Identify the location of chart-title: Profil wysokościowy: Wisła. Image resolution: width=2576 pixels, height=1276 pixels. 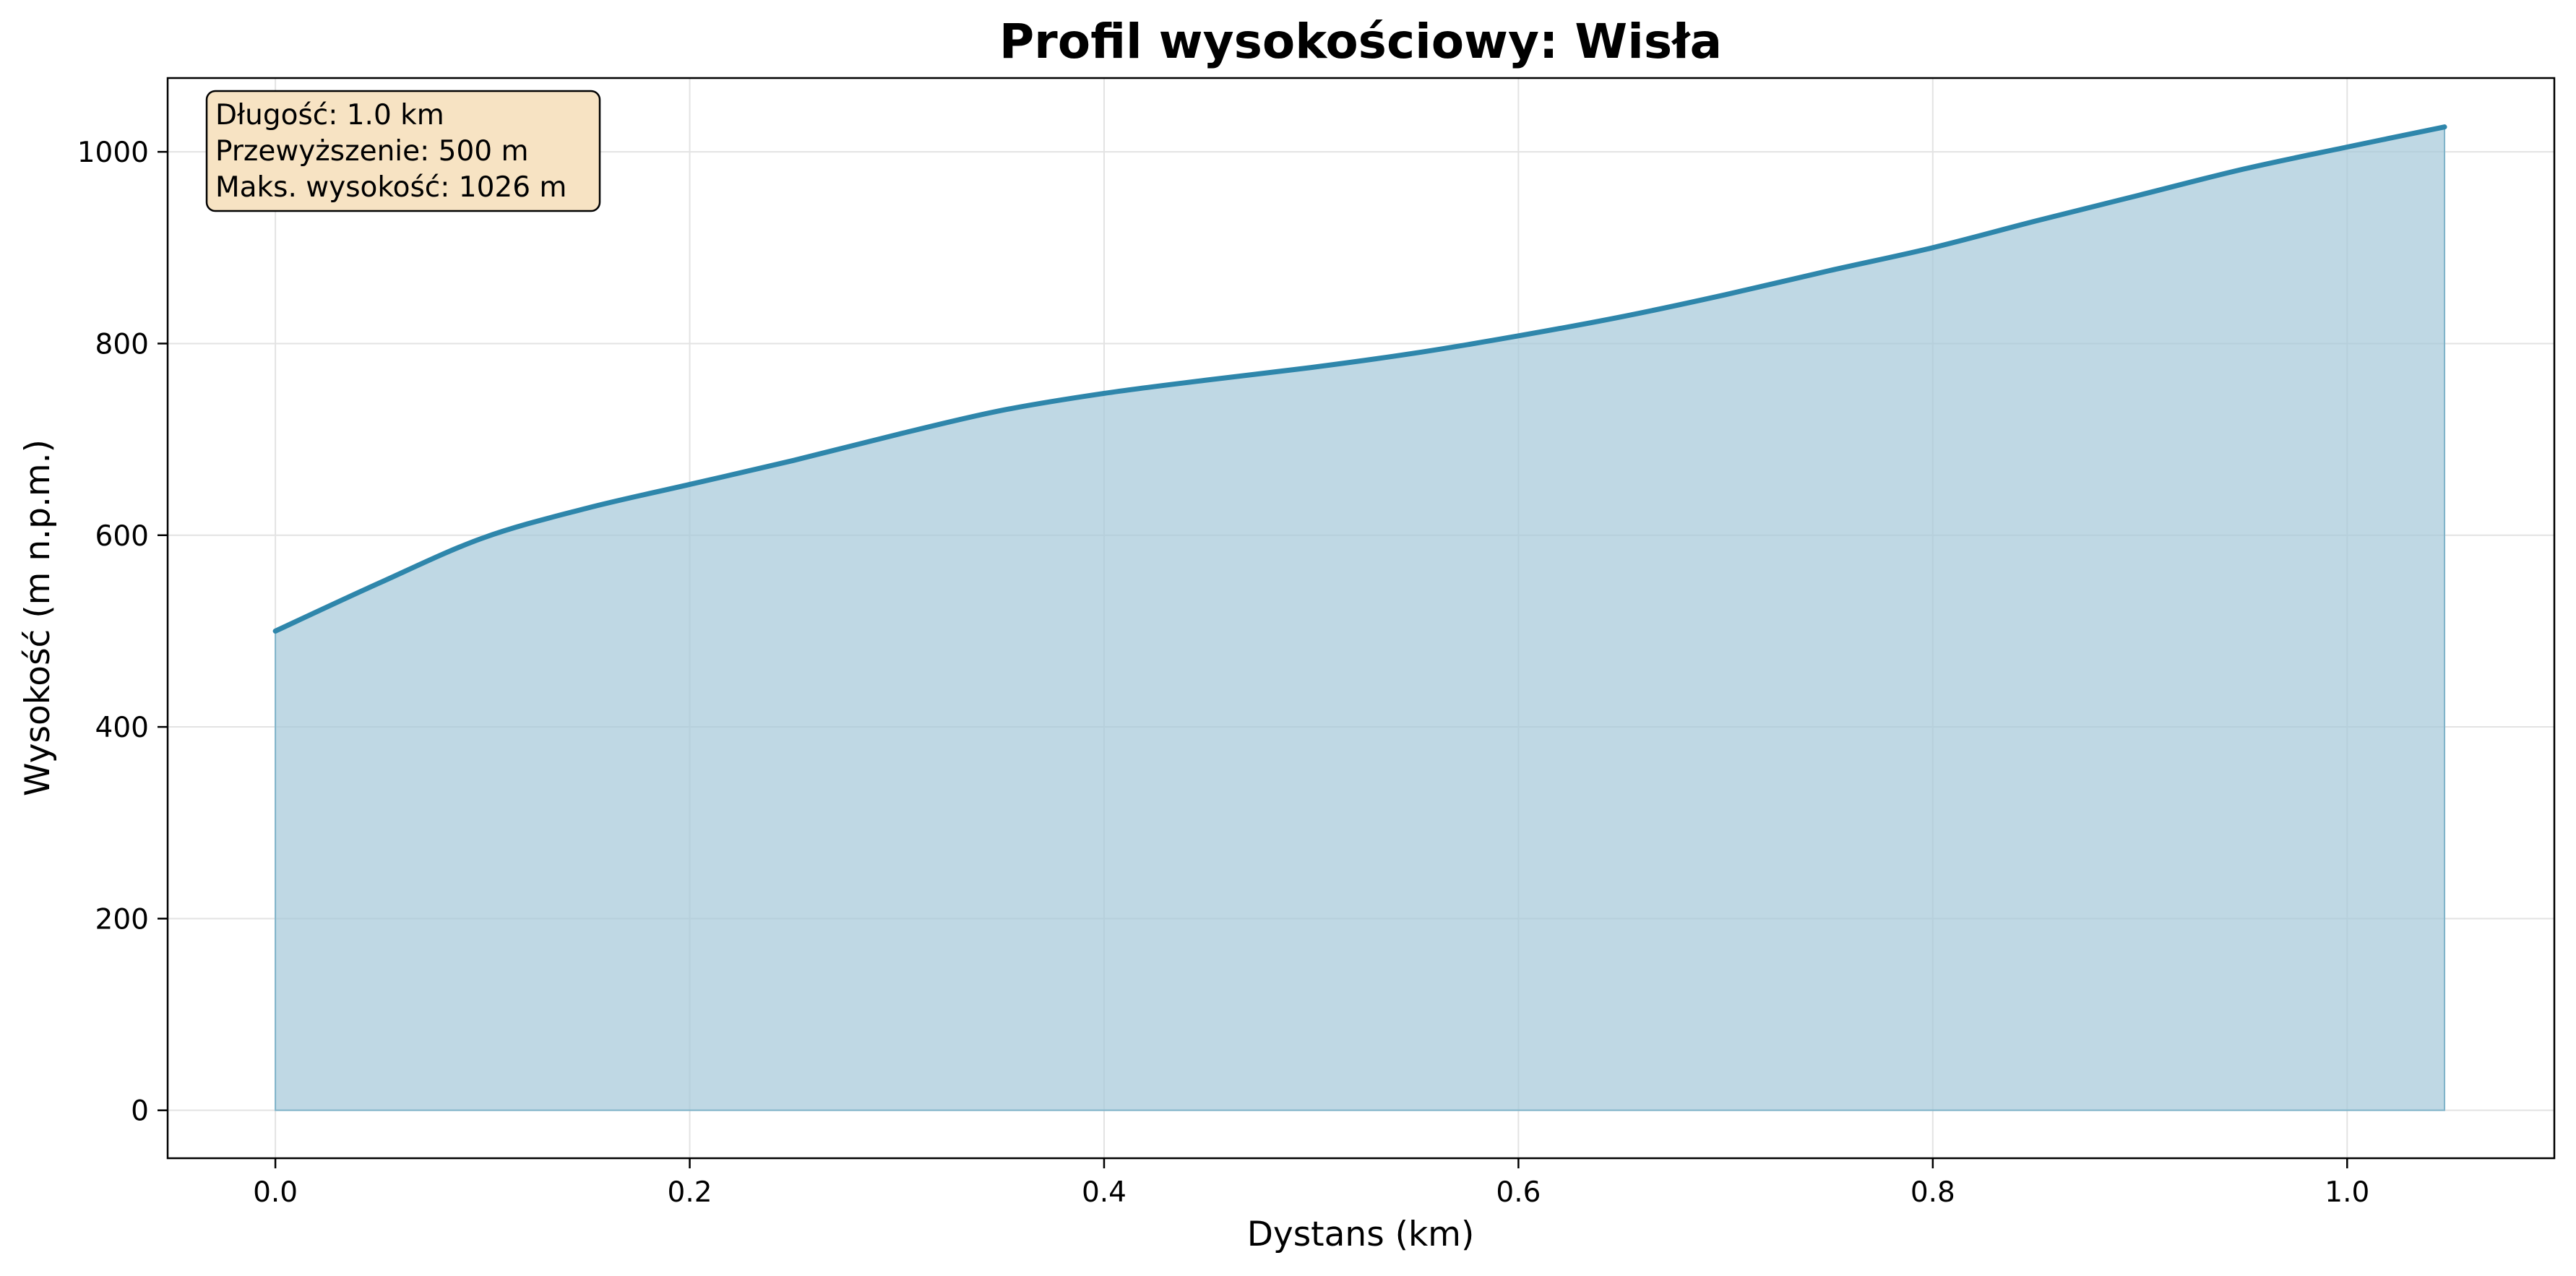
(1360, 41).